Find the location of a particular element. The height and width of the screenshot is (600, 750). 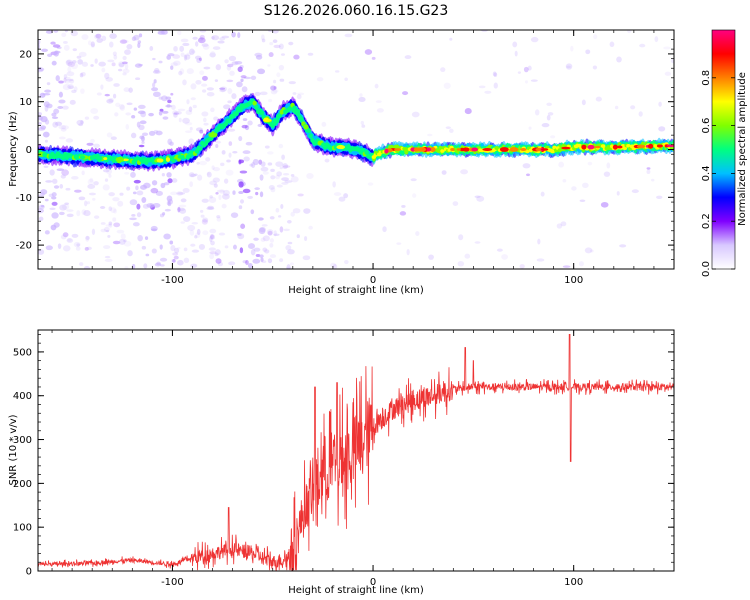

spectrogram-ridge-cell is located at coordinates (442, 151).